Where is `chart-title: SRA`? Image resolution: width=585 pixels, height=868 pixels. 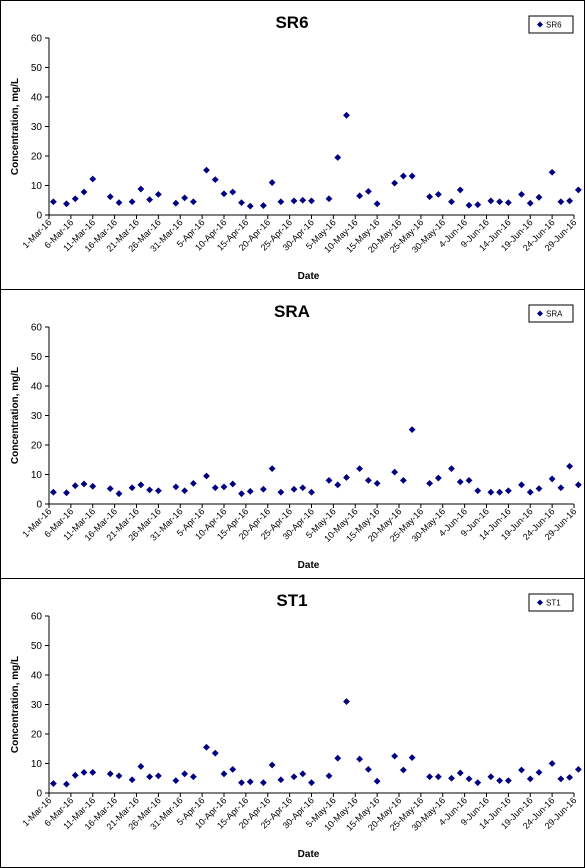 chart-title: SRA is located at coordinates (292, 311).